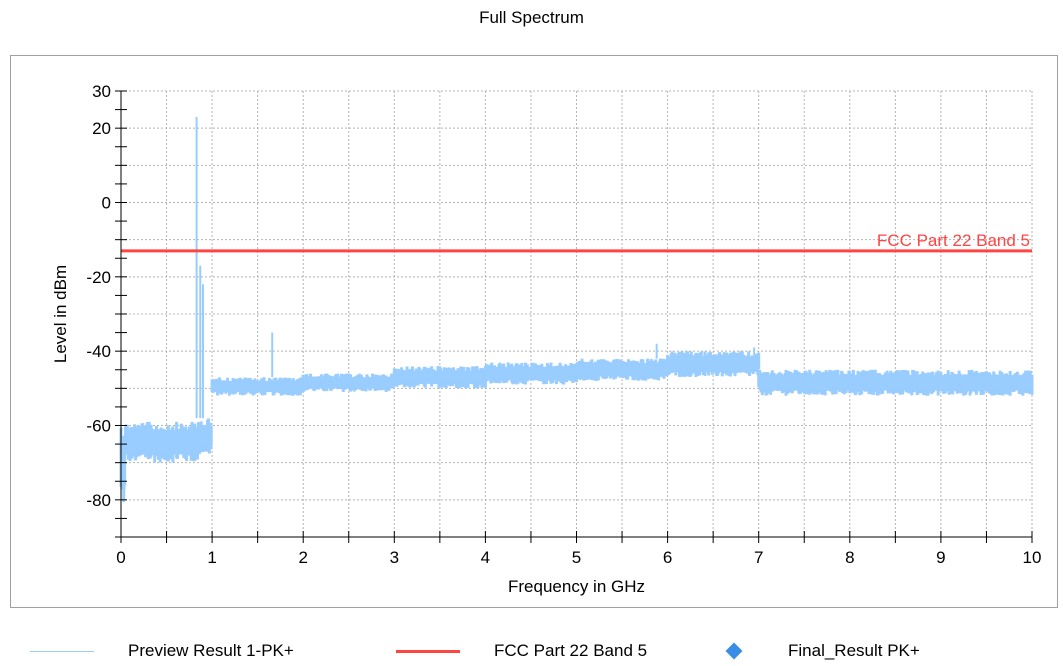 This screenshot has height=666, width=1063. I want to click on limit-line-label: FCC Part 22 Band 5, so click(953, 240).